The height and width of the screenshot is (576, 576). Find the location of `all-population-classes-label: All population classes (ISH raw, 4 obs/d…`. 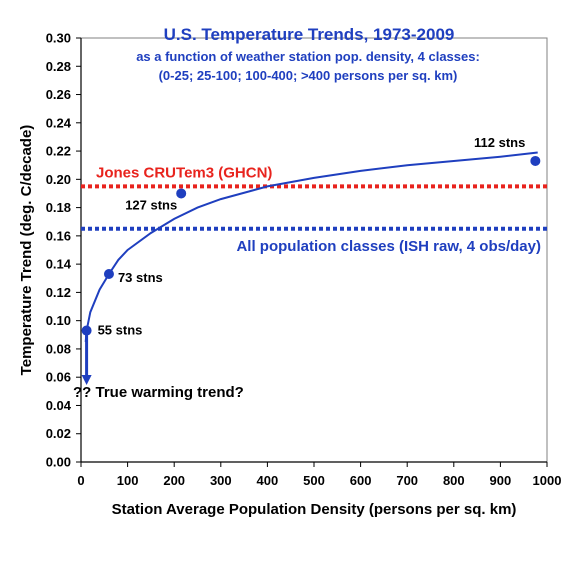

all-population-classes-label: All population classes (ISH raw, 4 obs/d… is located at coordinates (388, 246).